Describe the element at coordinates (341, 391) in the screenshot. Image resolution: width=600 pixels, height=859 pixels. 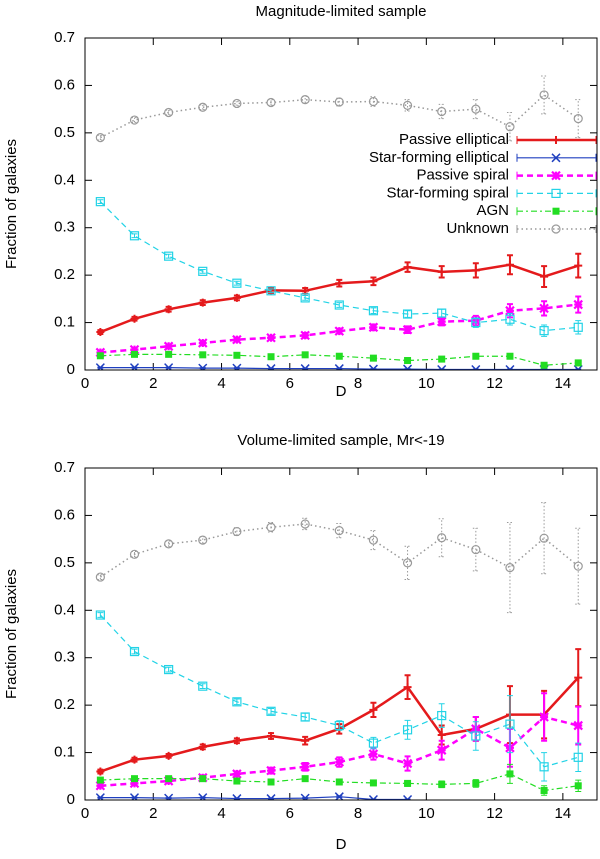
I see `x-axis-label: D` at that location.